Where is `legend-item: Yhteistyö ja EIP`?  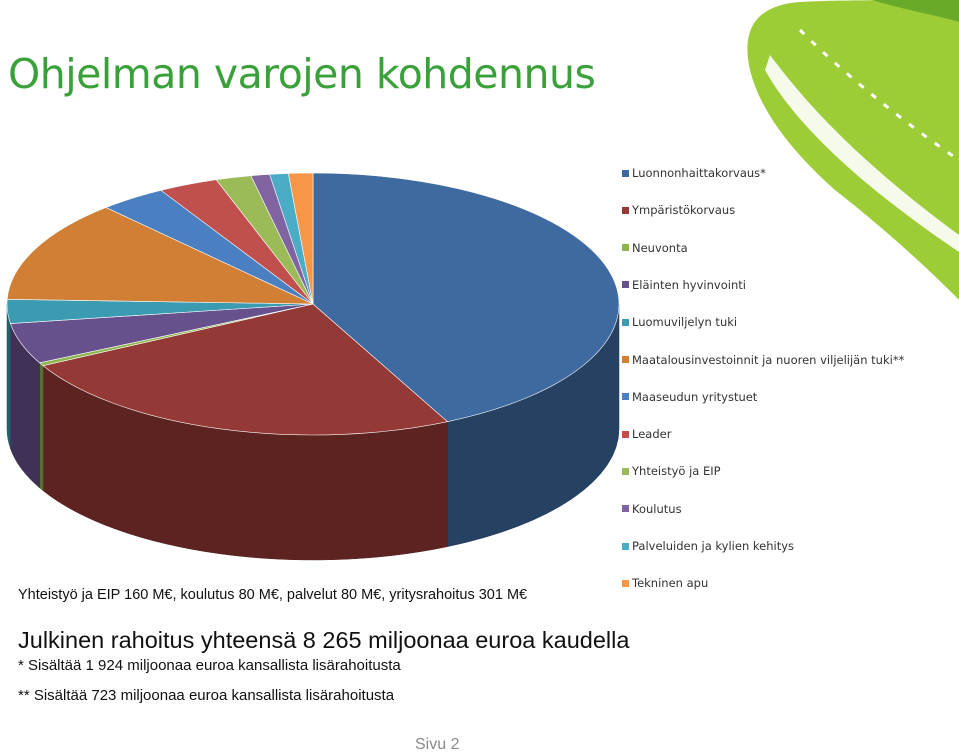
legend-item: Yhteistyö ja EIP is located at coordinates (671, 471).